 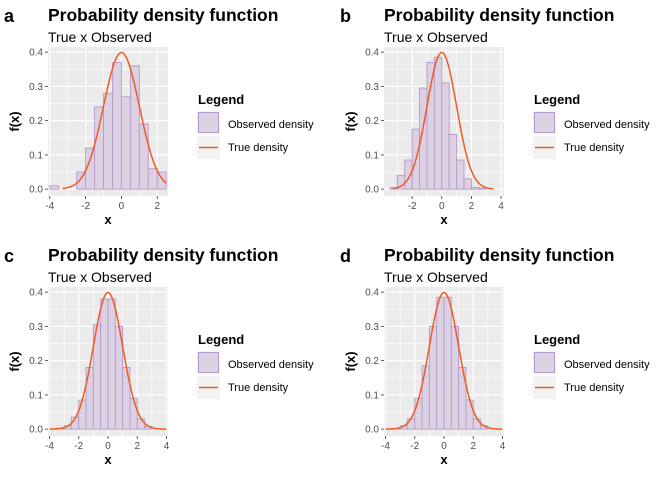 What do you see at coordinates (456, 204) in the screenshot?
I see `x-axis: -2 0 2 4` at bounding box center [456, 204].